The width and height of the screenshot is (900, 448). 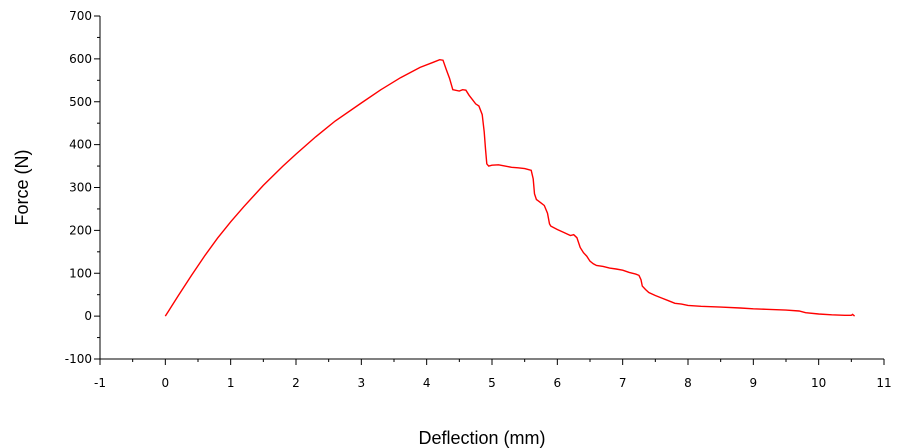 I want to click on x-tick-label: 5, so click(x=492, y=383).